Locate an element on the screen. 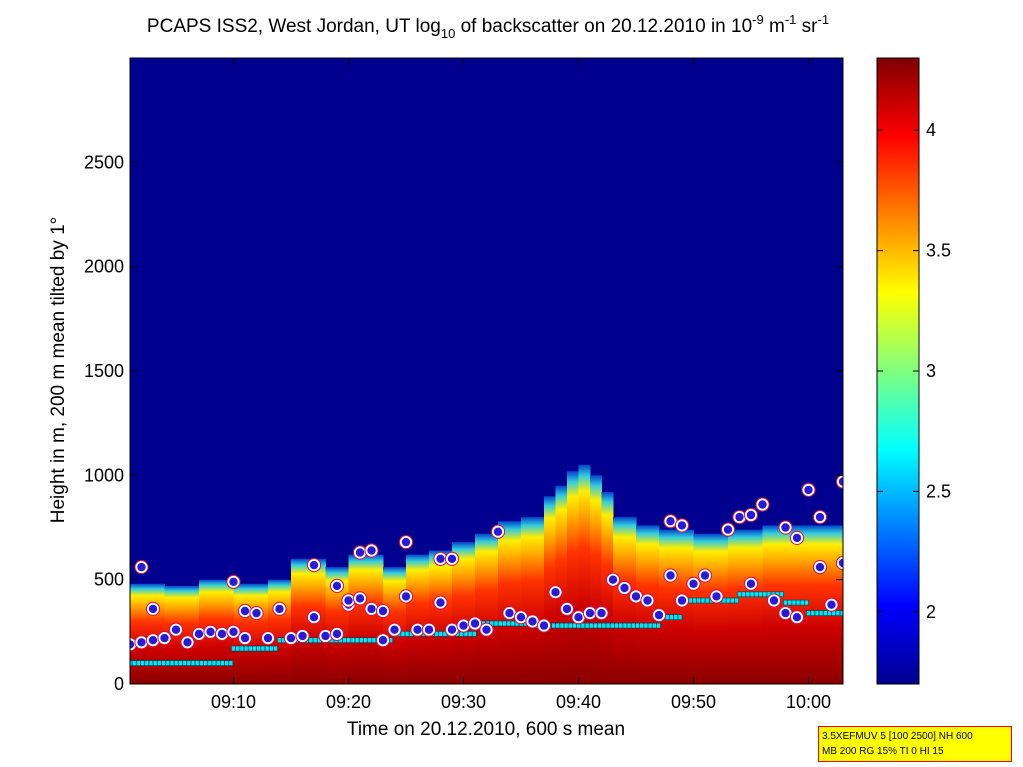 This screenshot has width=1023, height=767. colorbar-tick-label: 2.5 is located at coordinates (938, 491).